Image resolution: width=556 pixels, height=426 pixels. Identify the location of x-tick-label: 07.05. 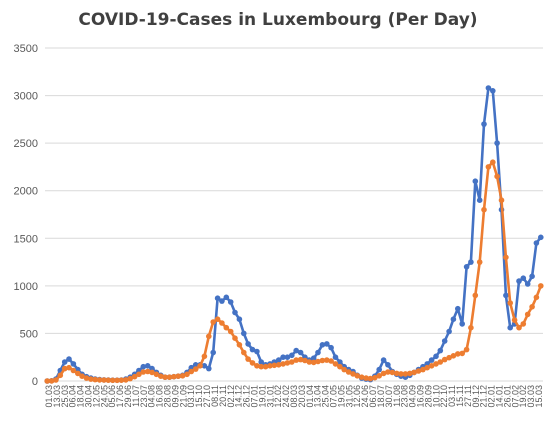
(334, 396).